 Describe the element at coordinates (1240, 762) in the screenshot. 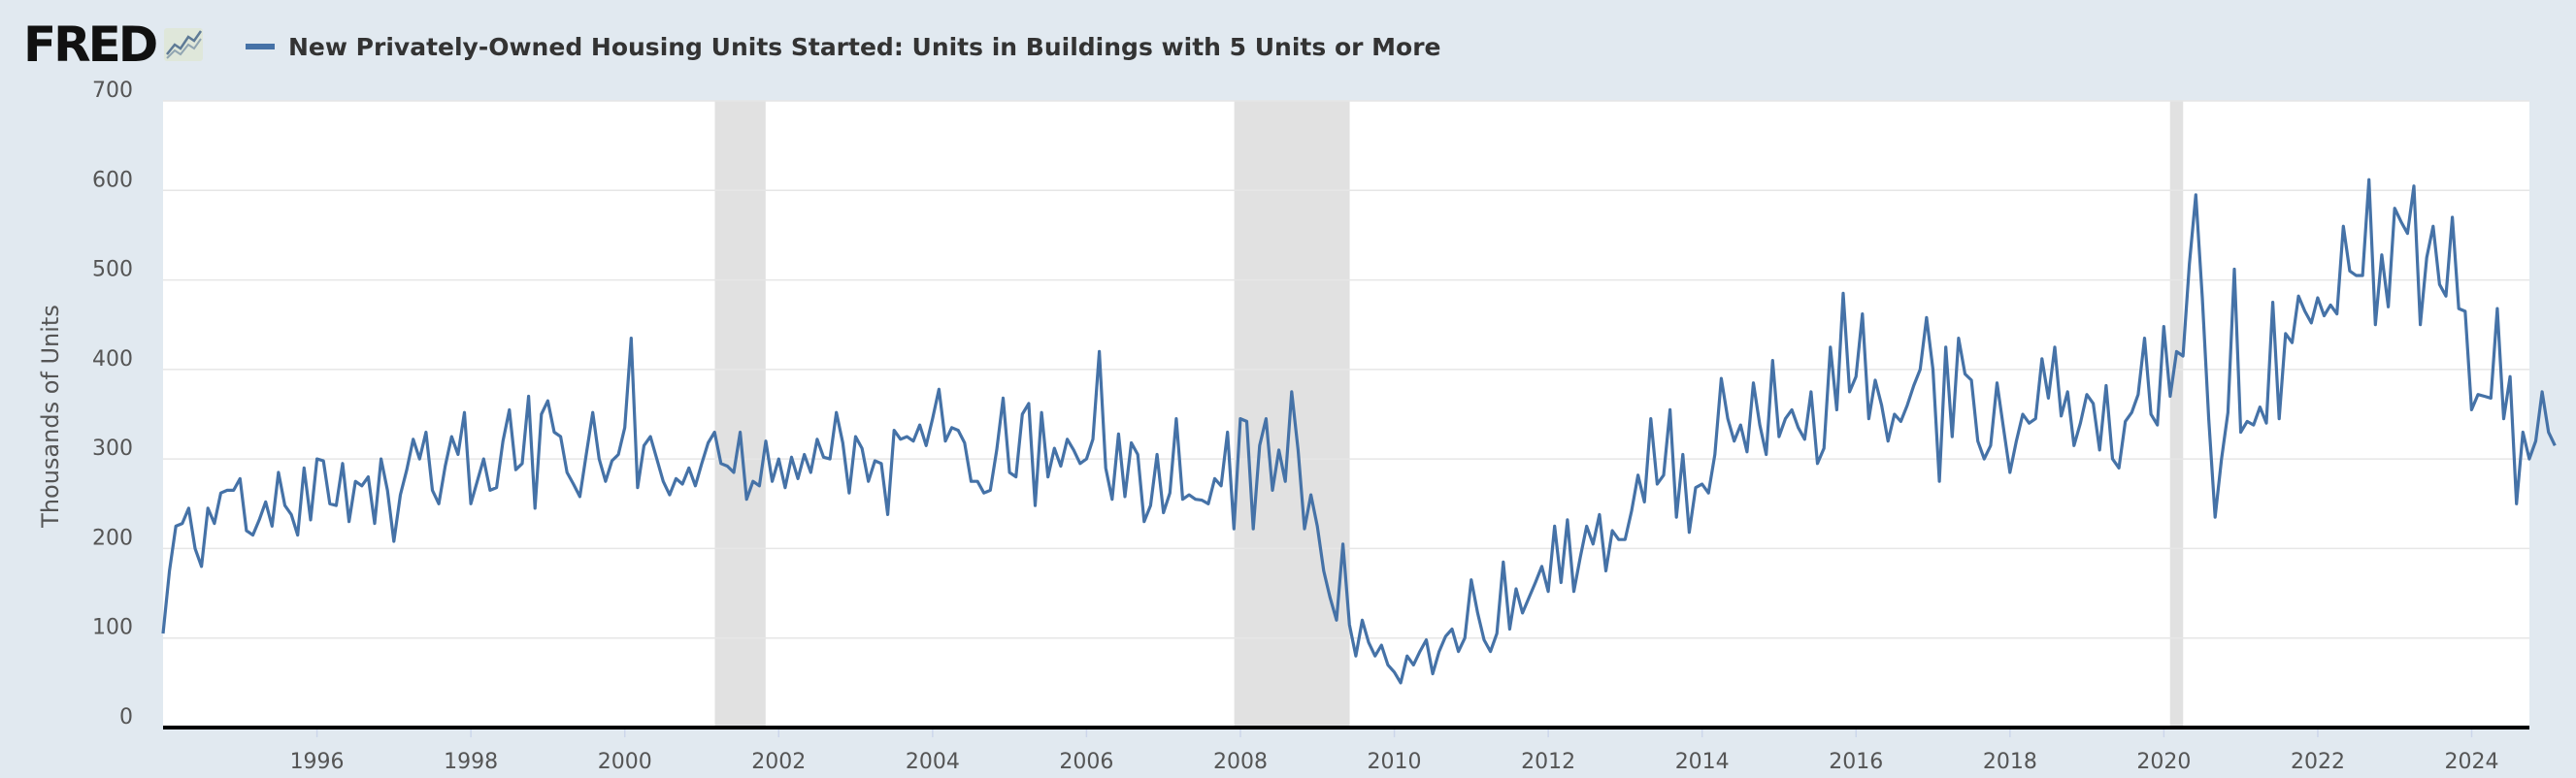

I see `x-tick-label: 2008` at that location.